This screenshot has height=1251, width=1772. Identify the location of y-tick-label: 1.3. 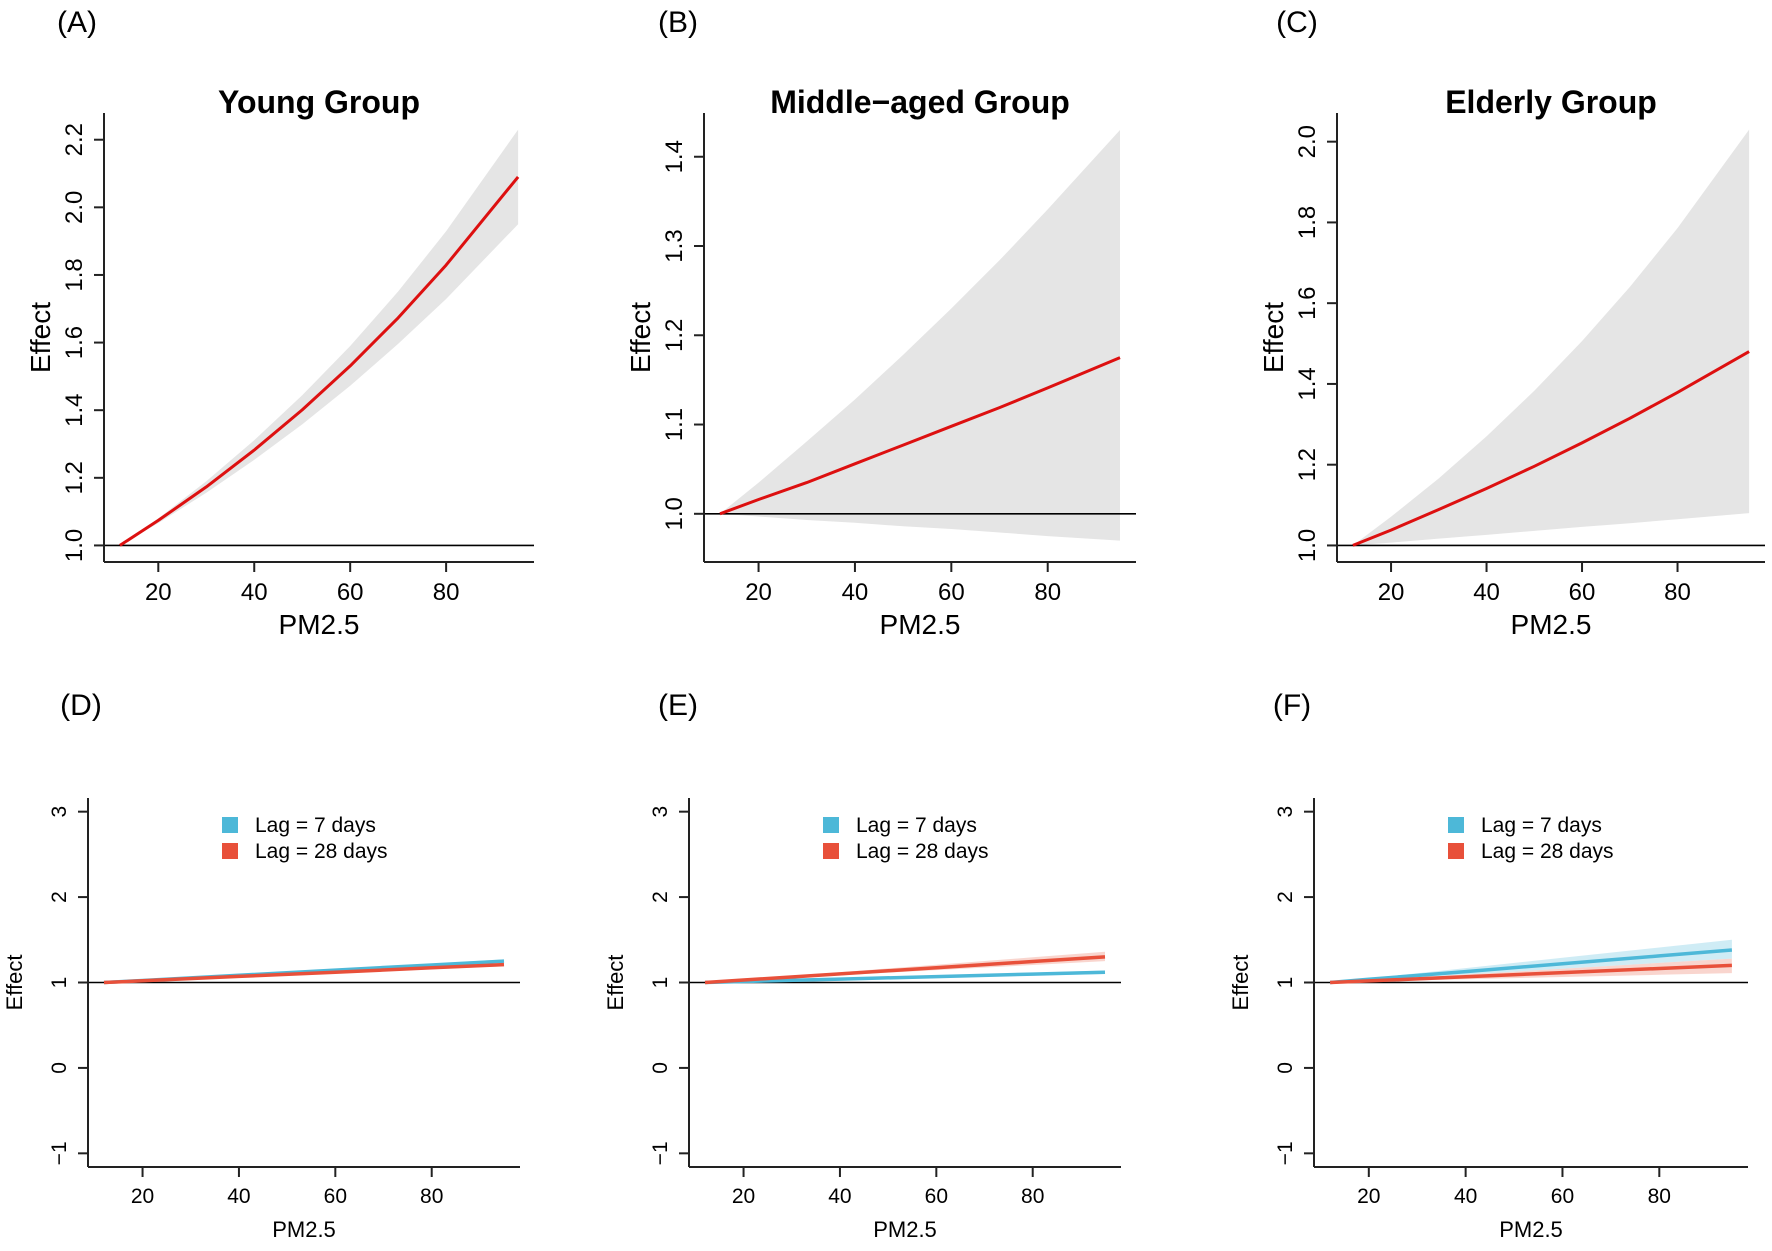
(674, 245).